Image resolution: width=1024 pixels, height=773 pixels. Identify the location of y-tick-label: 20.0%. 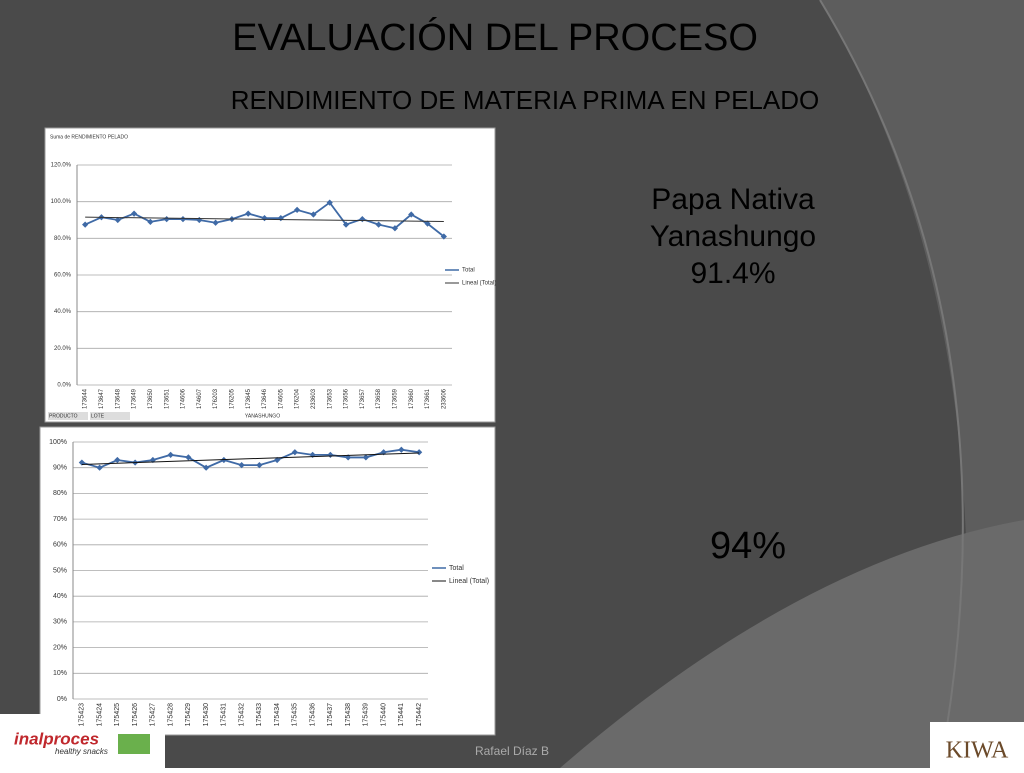
(63, 349).